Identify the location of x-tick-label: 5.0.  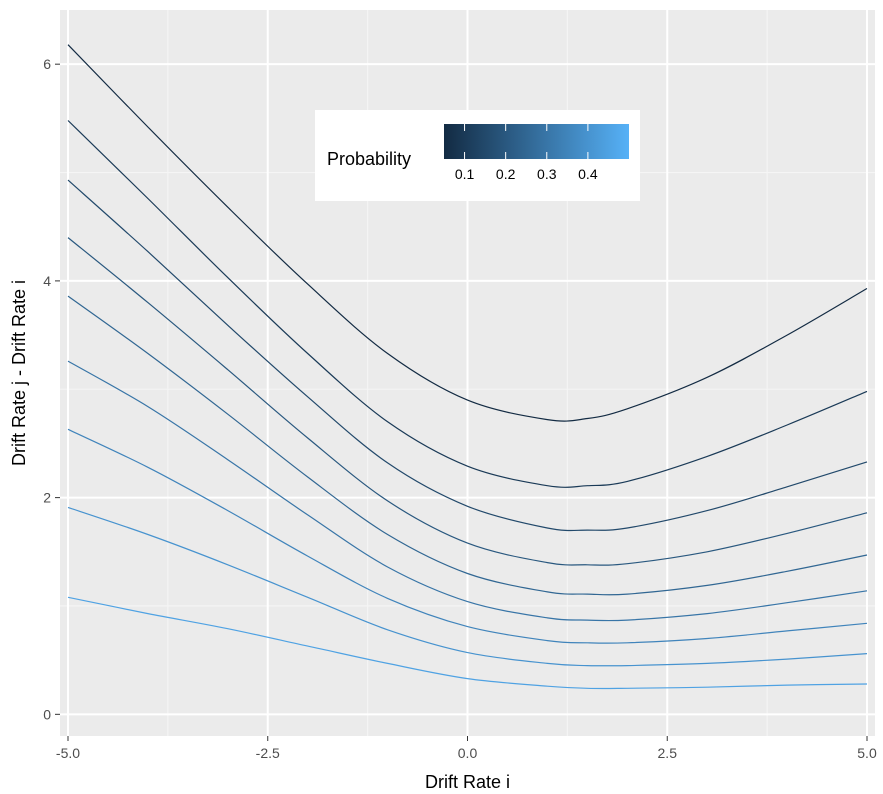
(867, 753).